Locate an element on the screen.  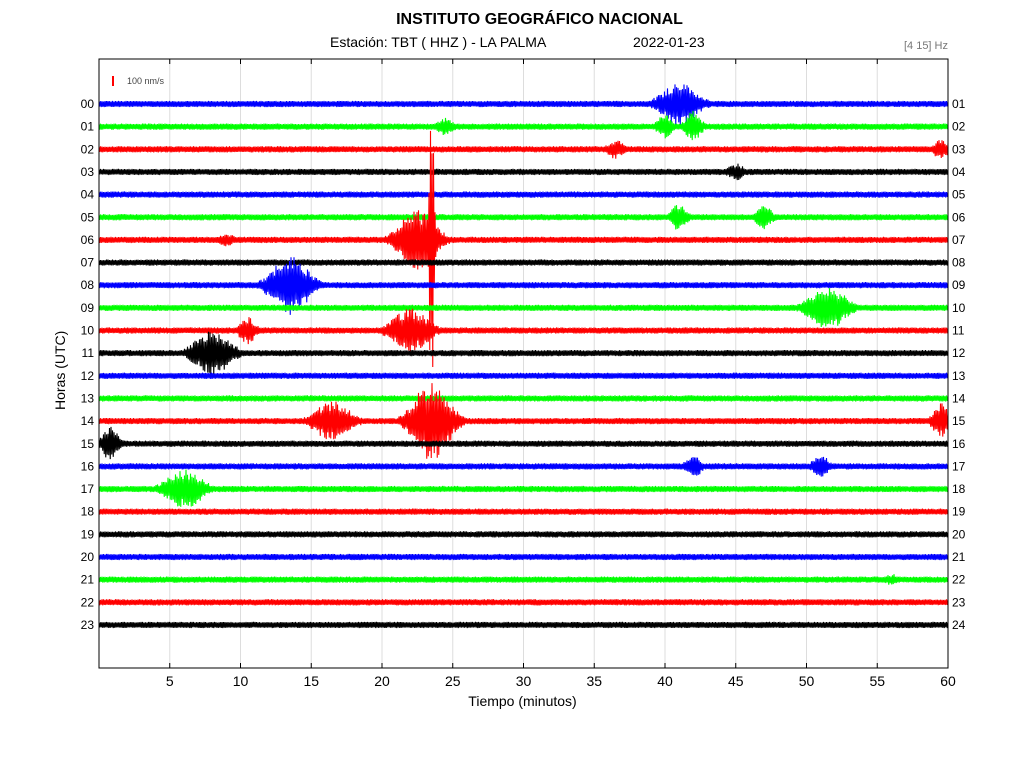
right-hour-label: 21 is located at coordinates (959, 557).